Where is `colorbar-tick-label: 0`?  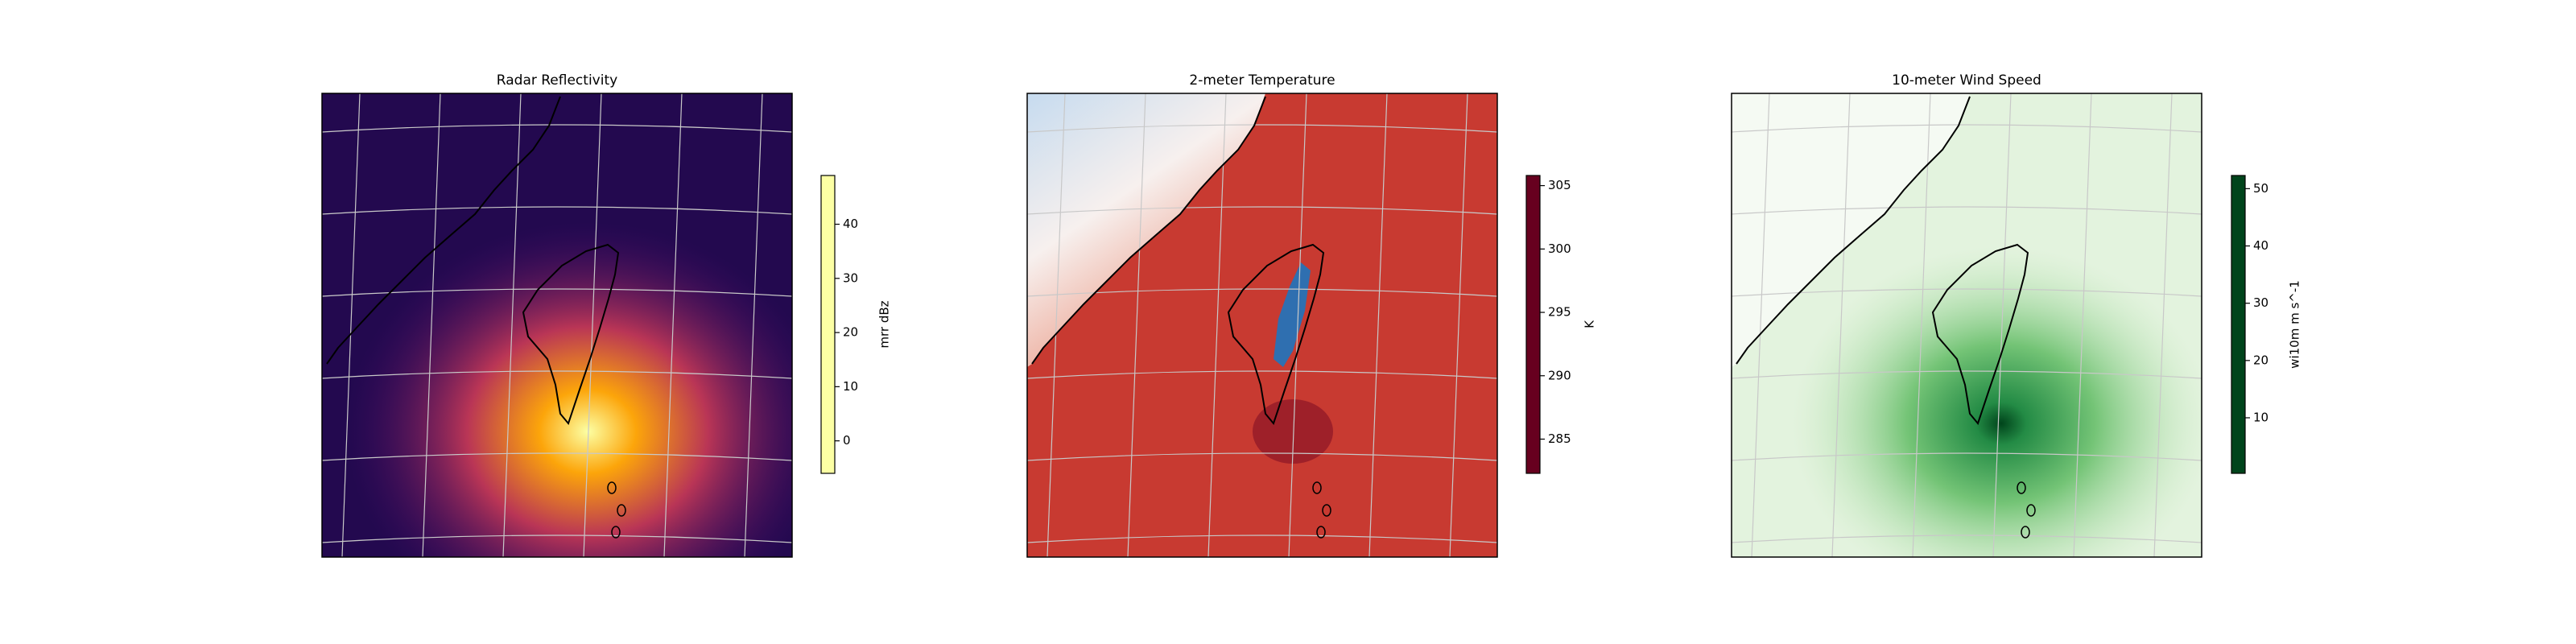
colorbar-tick-label: 0 is located at coordinates (847, 441).